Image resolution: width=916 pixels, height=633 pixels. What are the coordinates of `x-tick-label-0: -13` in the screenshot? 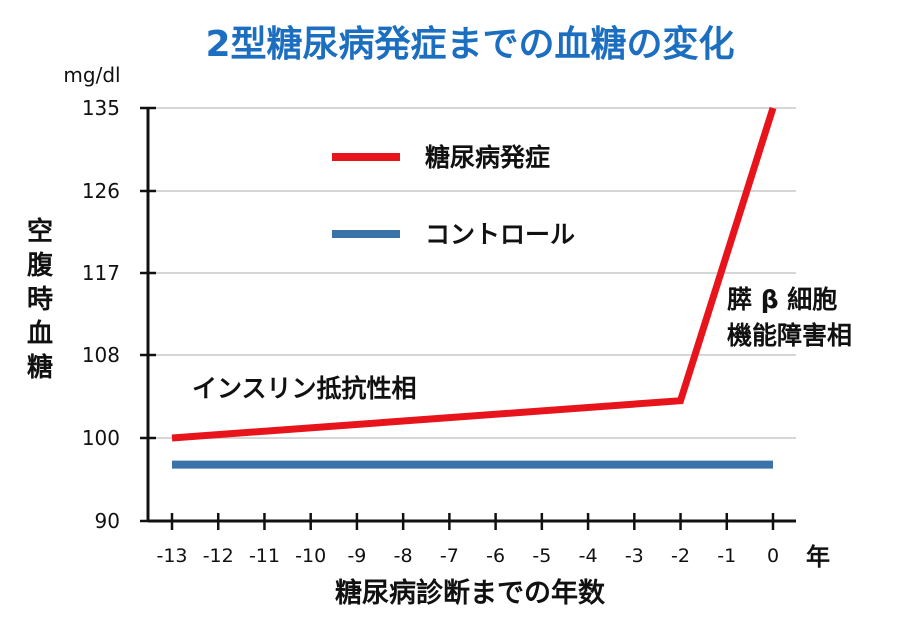 It's located at (171, 556).